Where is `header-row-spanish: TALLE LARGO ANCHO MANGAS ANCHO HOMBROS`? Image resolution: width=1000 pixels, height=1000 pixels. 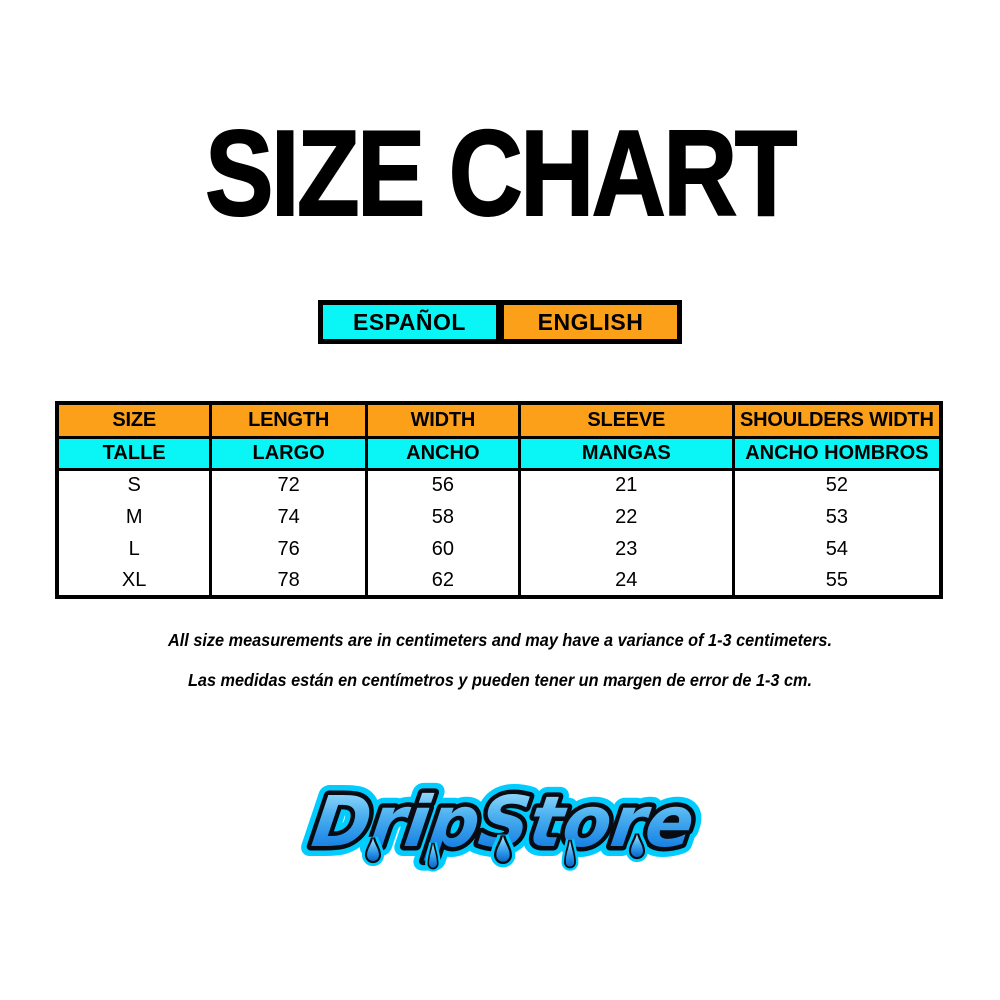
header-row-spanish: TALLE LARGO ANCHO MANGAS ANCHO HOMBROS is located at coordinates (499, 454).